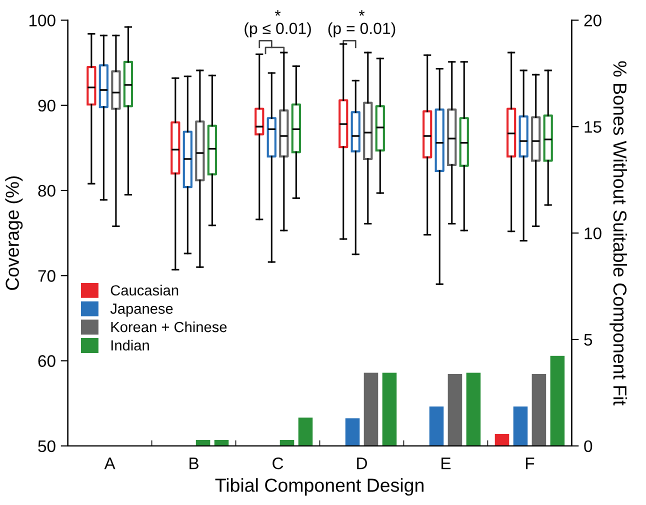 This screenshot has height=505, width=646. I want to click on y-tick-label: 80, so click(47, 190).